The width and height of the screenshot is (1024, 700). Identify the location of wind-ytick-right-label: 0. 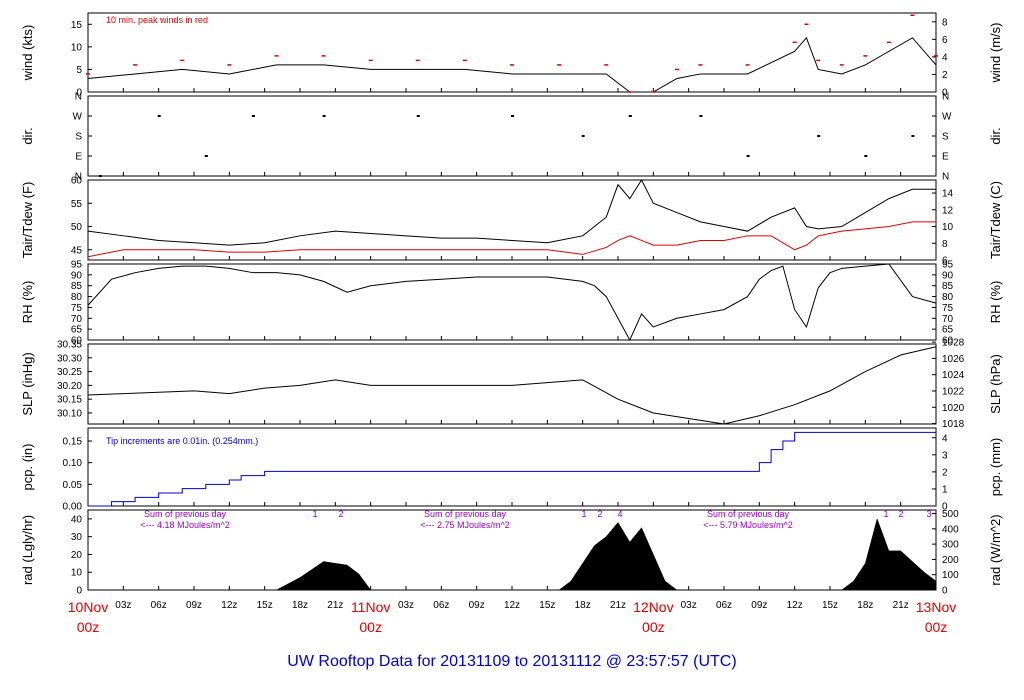
(945, 93).